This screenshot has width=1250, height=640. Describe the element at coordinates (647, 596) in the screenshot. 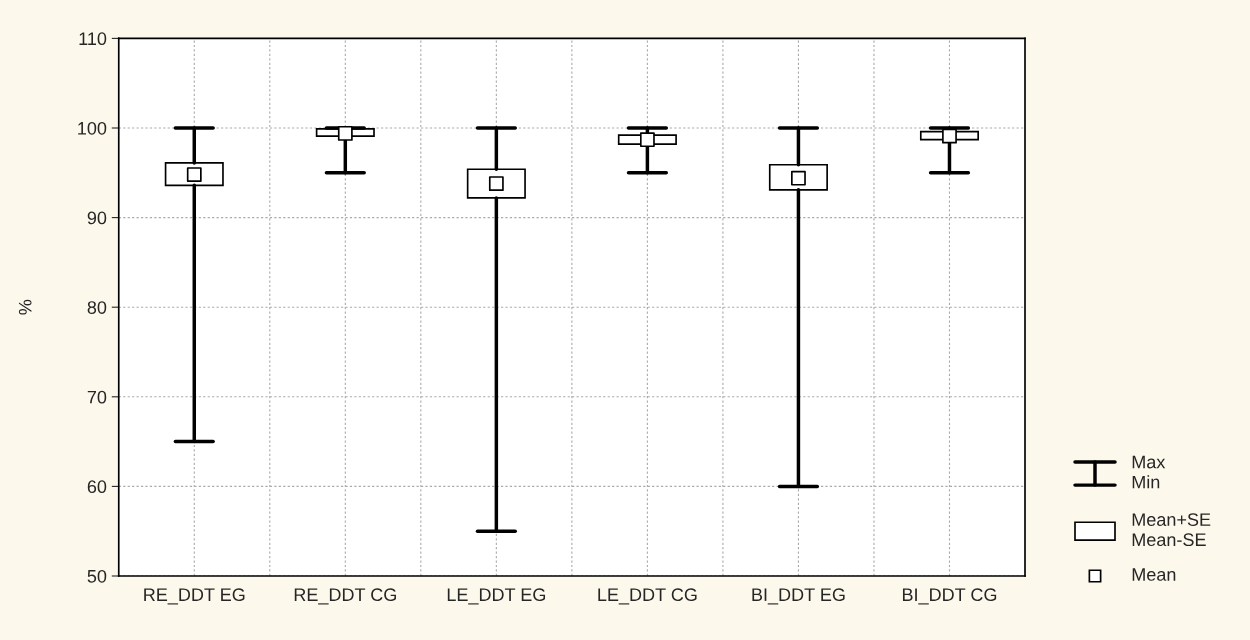

I see `x-tick-label: LE_DDT CG` at that location.